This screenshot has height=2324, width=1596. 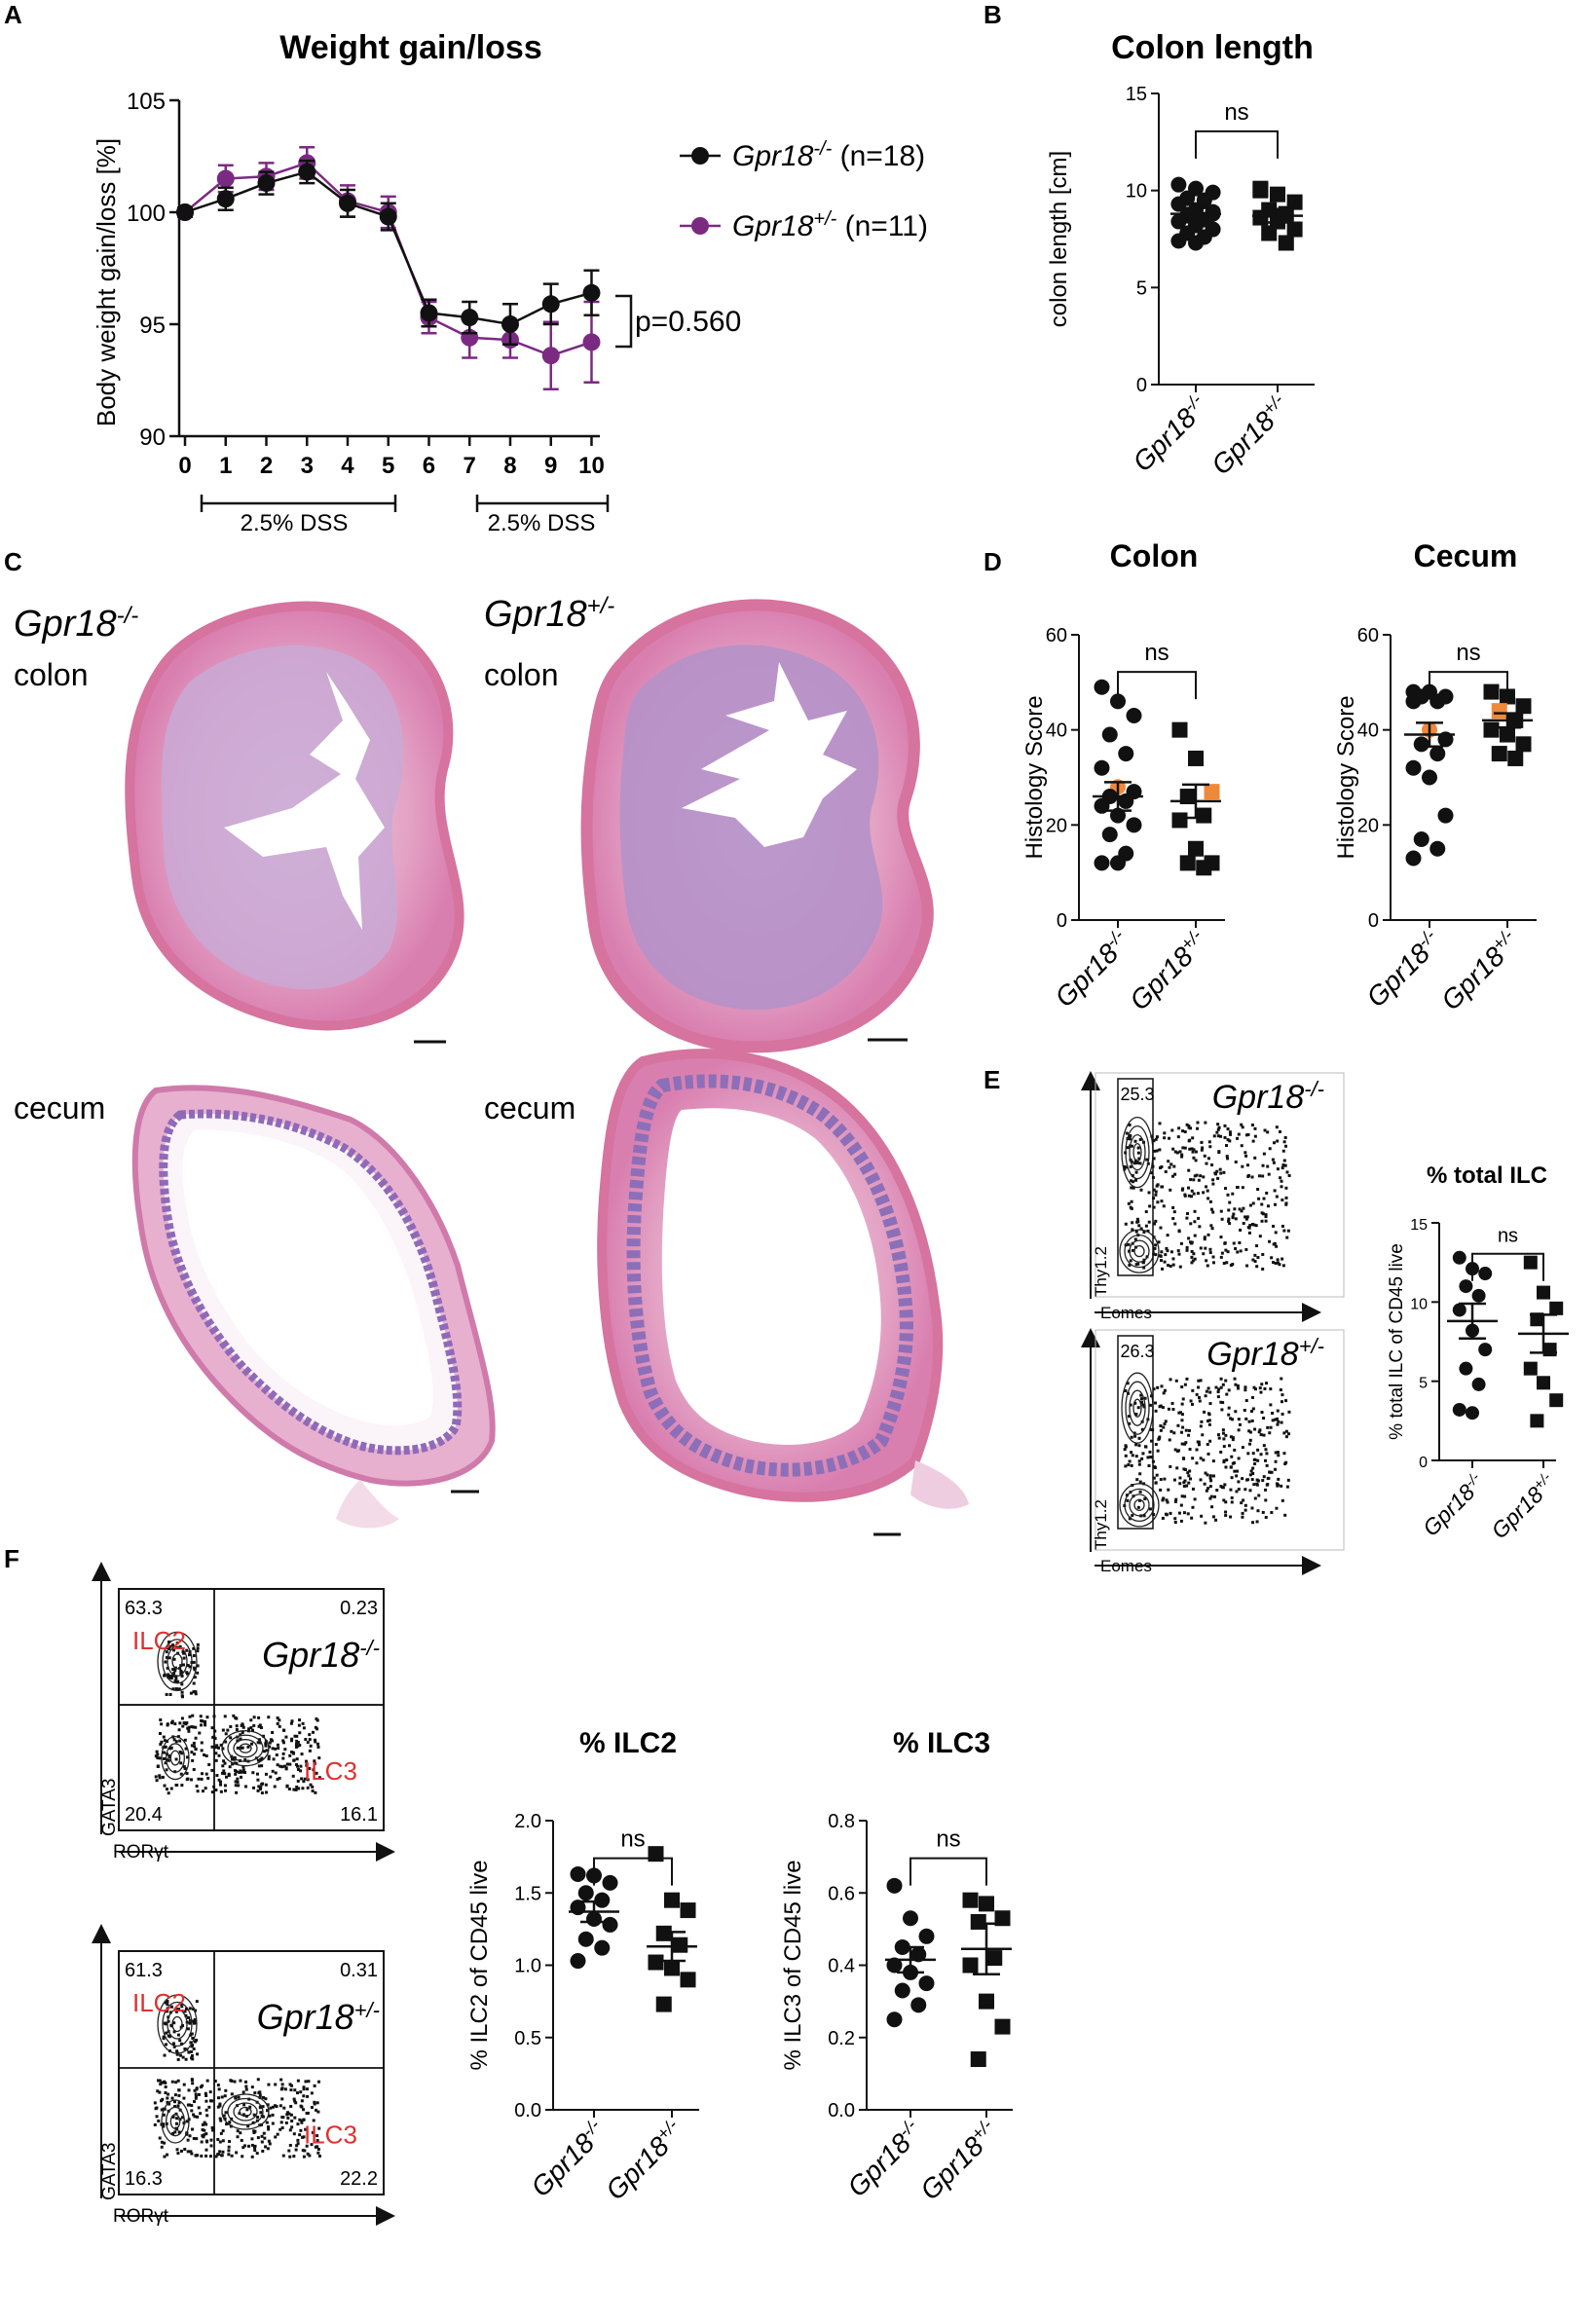 What do you see at coordinates (177, 1661) in the screenshot?
I see `contour-ilc2` at bounding box center [177, 1661].